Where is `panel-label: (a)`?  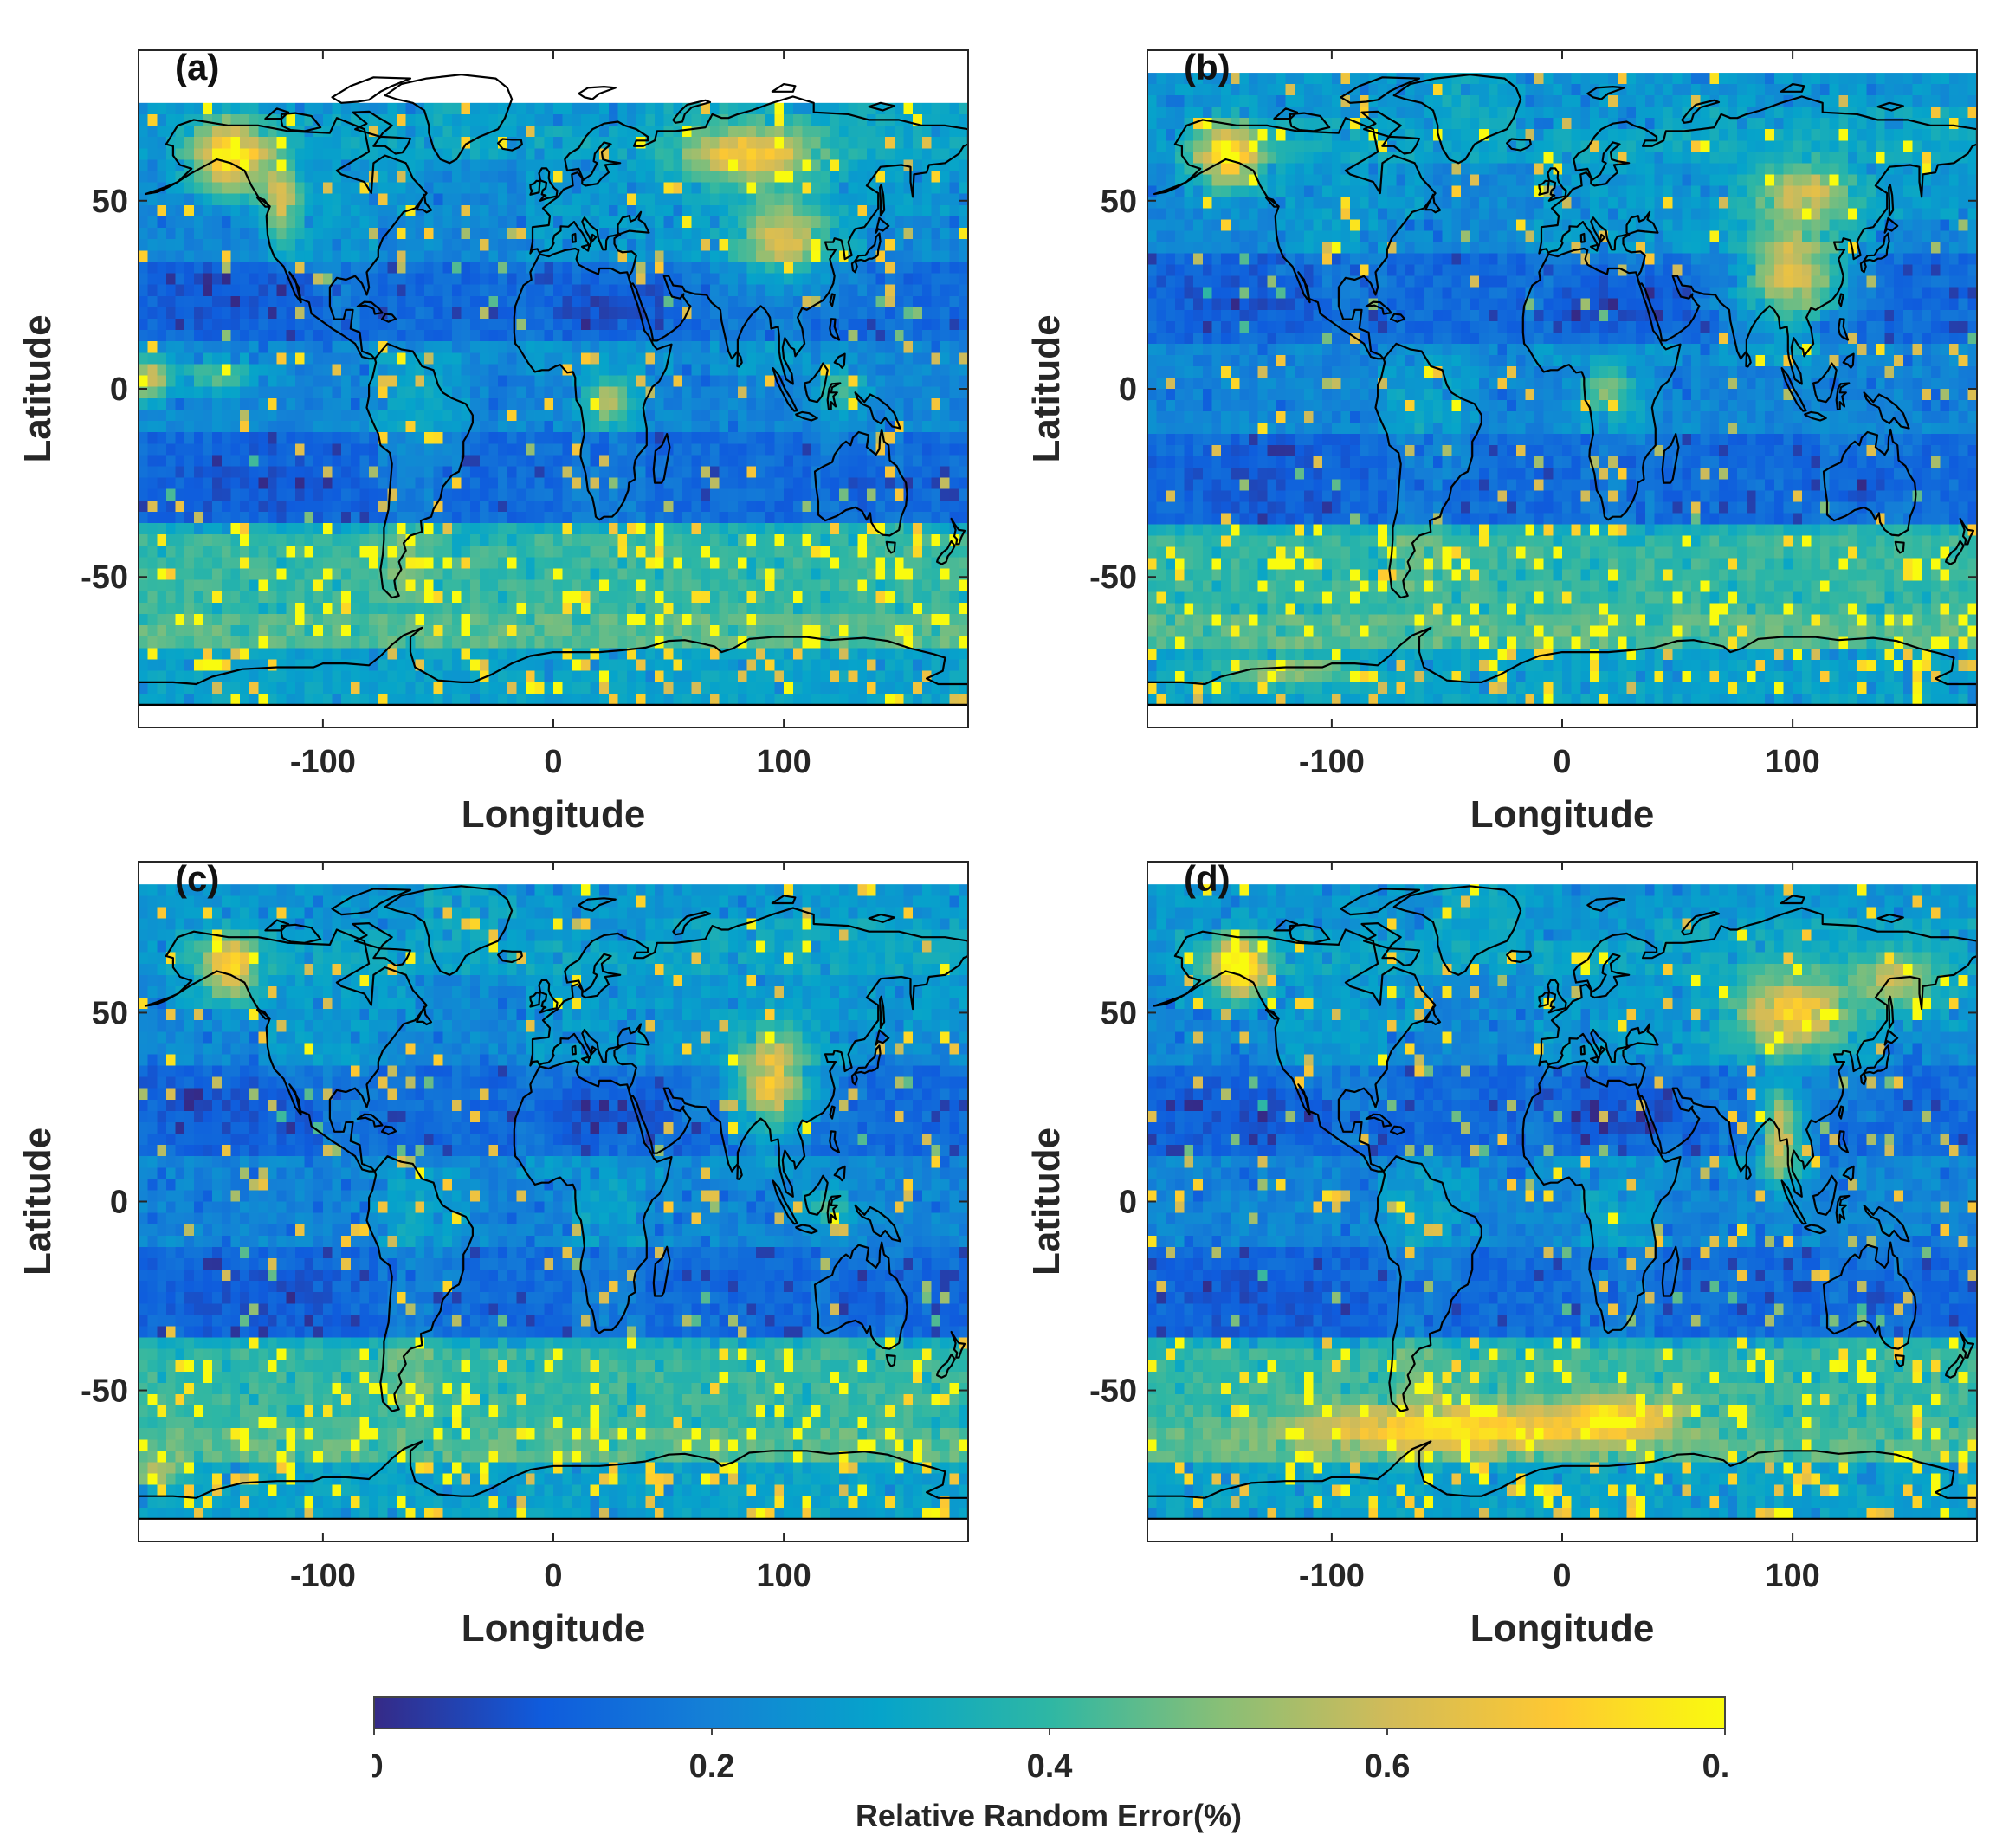
panel-label: (a) is located at coordinates (197, 67).